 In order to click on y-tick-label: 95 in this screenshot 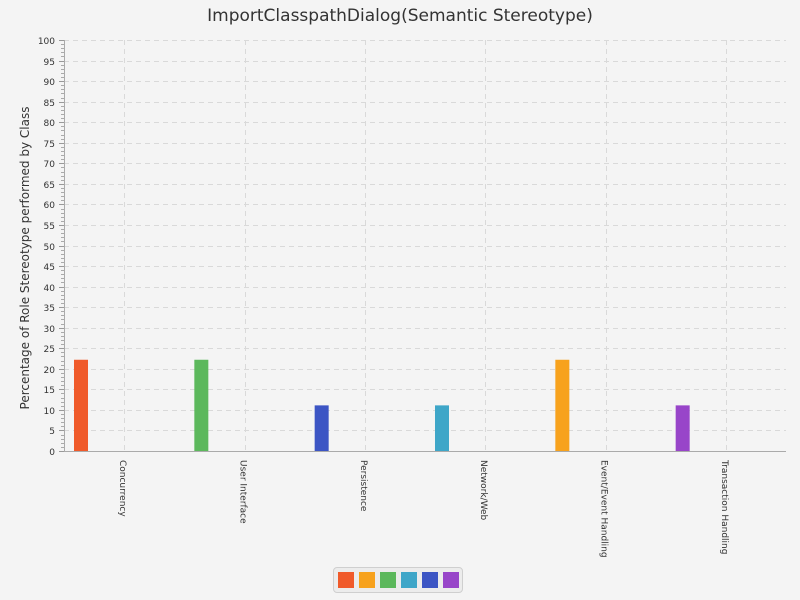, I will do `click(49, 63)`.